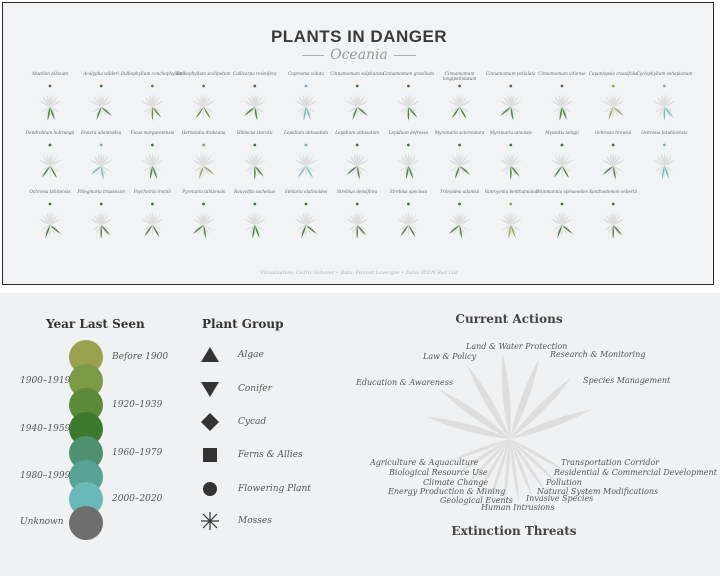 The image size is (720, 576). Describe the element at coordinates (560, 498) in the screenshot. I see `threat-label-invasive: Invasive Species` at that location.